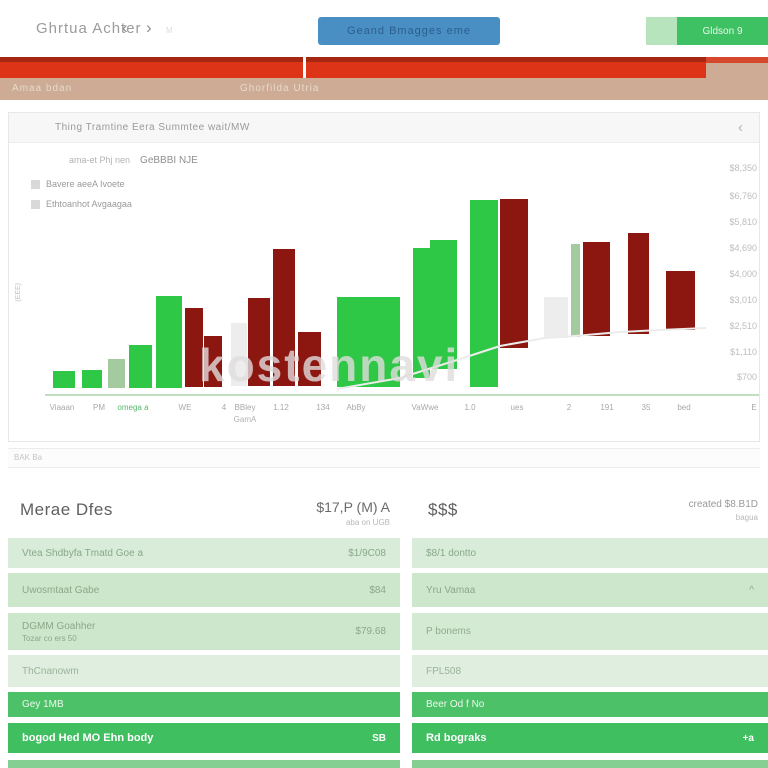  I want to click on table-row: Gey 1MB, so click(204, 704).